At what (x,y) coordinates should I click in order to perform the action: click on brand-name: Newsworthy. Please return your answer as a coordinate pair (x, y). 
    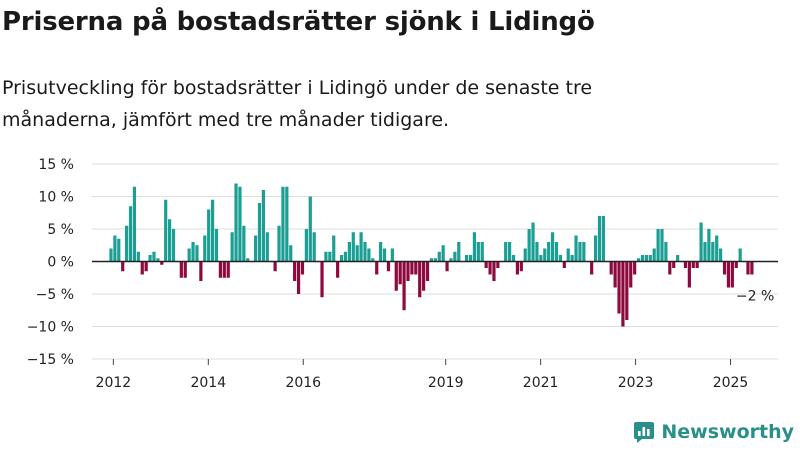
    Looking at the image, I should click on (727, 432).